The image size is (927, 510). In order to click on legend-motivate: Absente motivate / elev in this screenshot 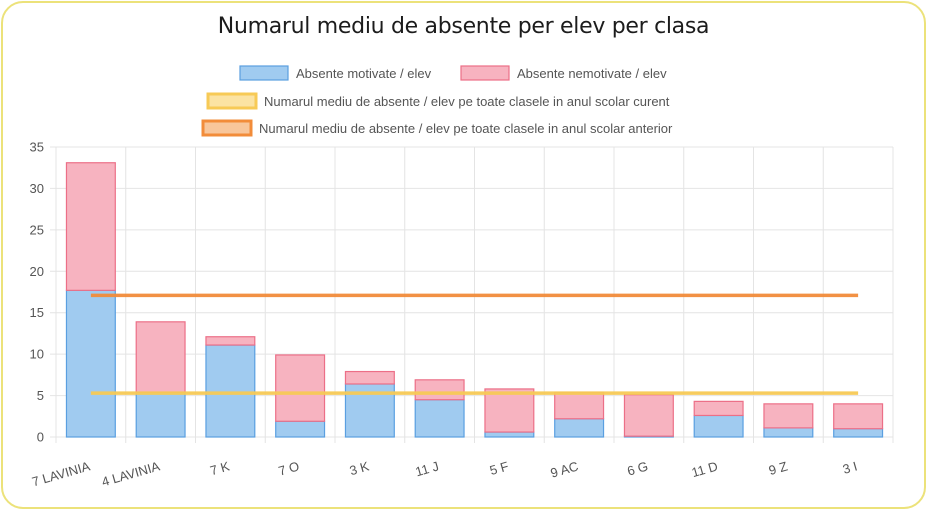, I will do `click(335, 73)`.